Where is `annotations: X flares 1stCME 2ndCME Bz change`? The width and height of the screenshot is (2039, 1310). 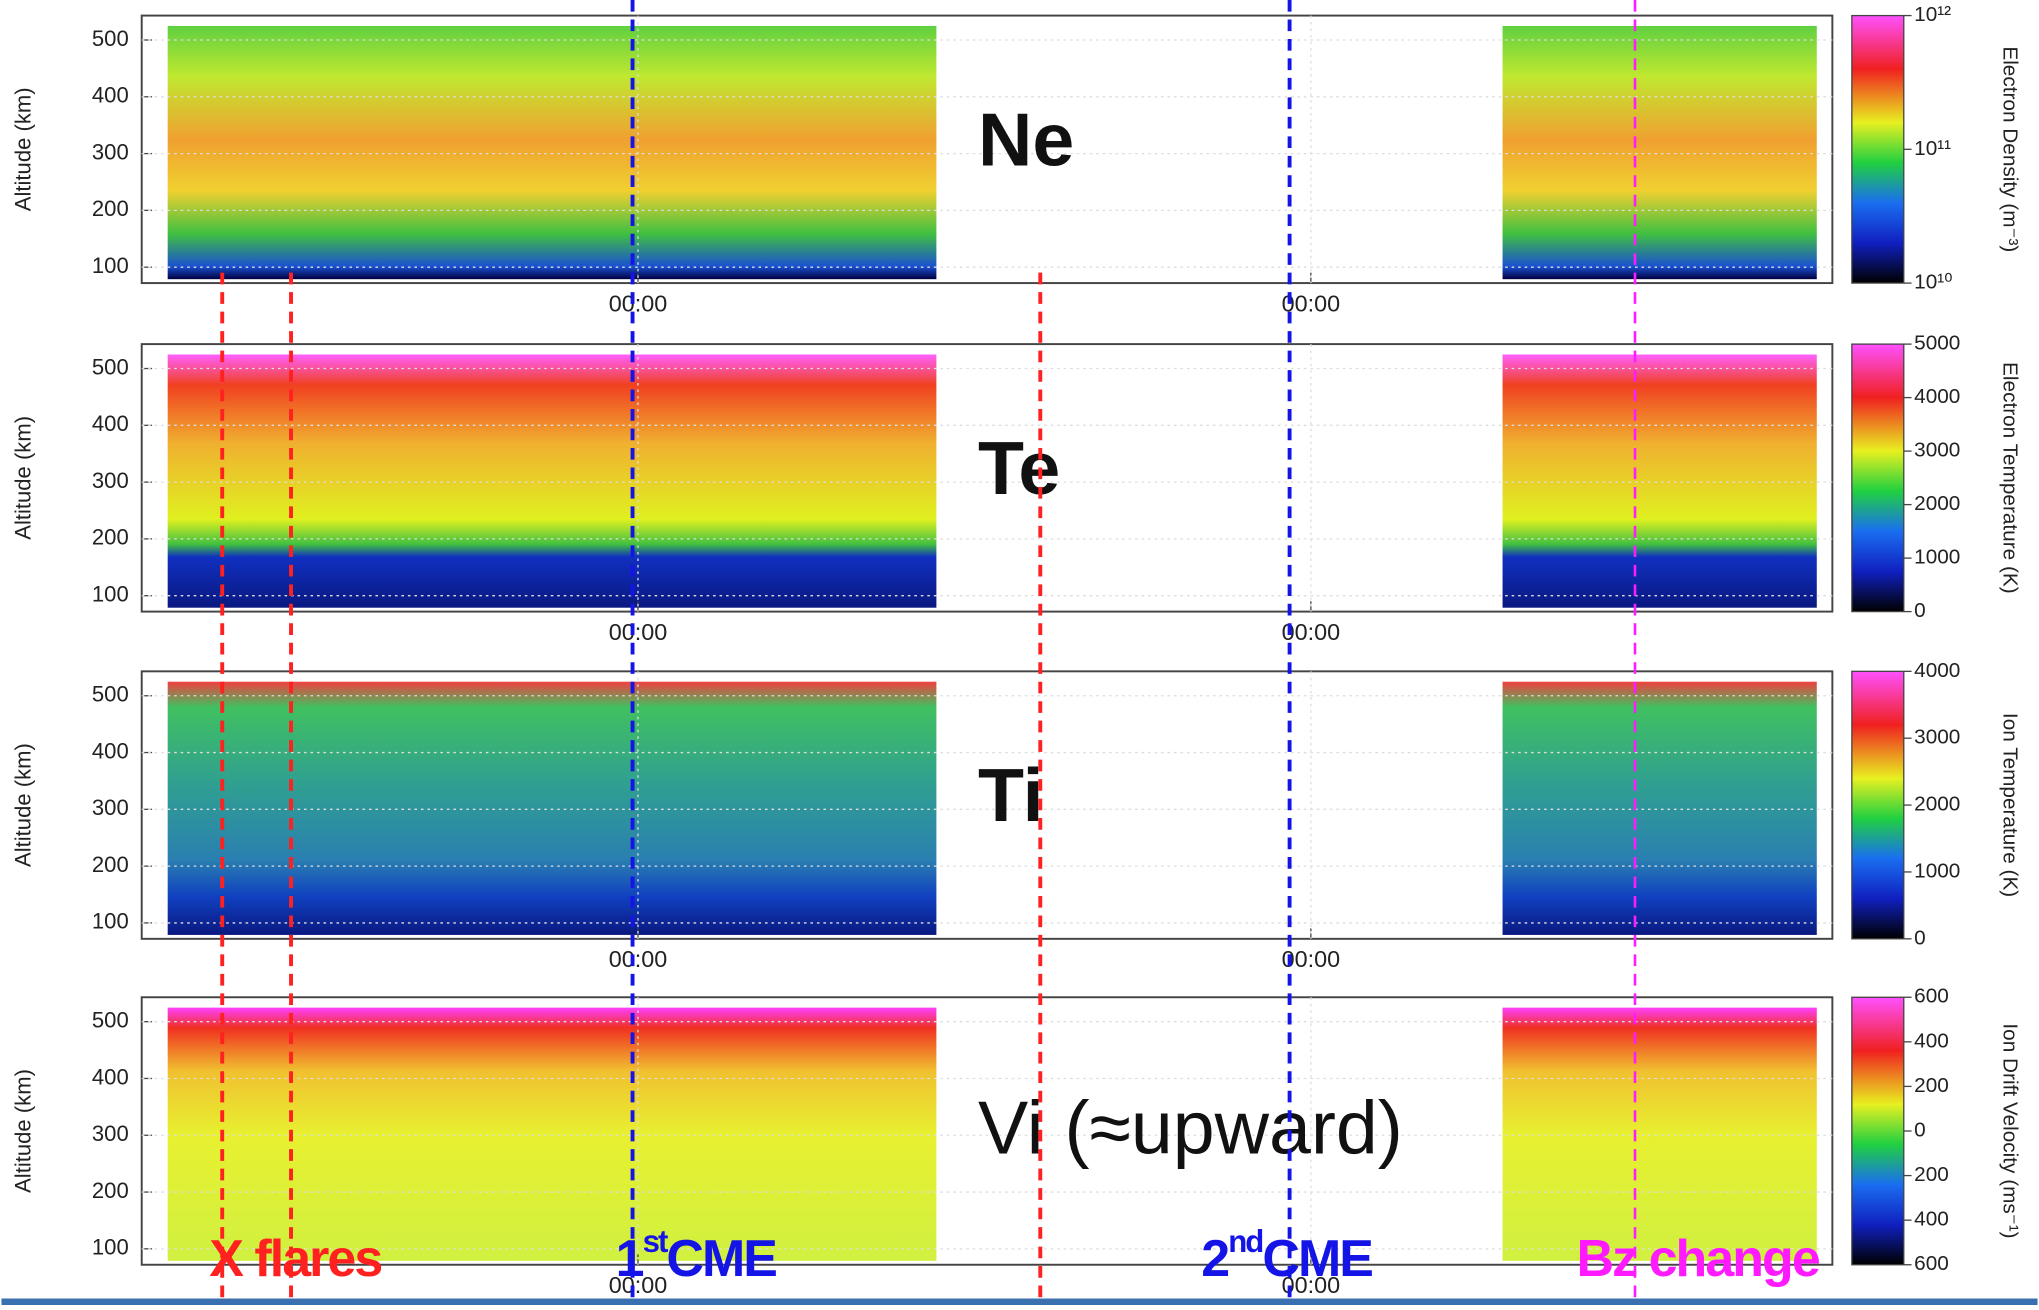
annotations: X flares 1stCME 2ndCME Bz change is located at coordinates (1015, 1256).